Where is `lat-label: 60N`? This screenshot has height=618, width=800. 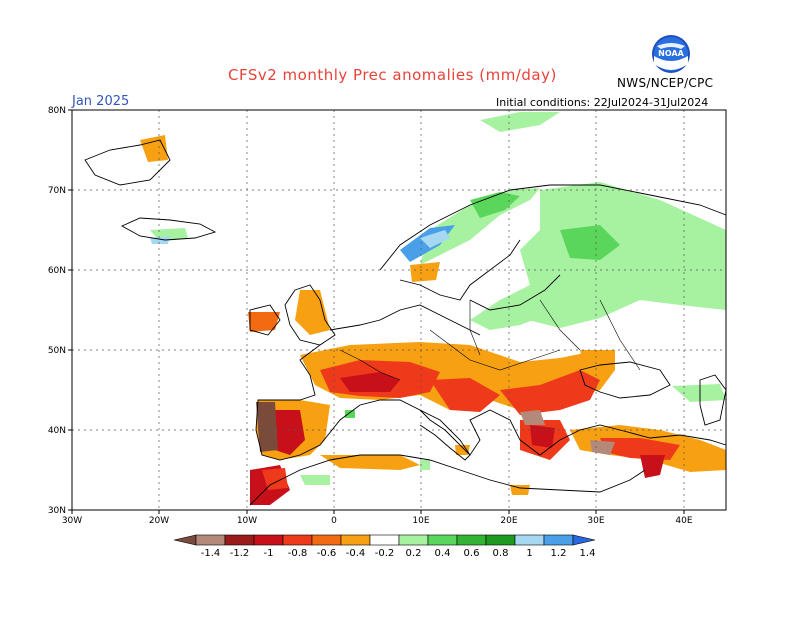 lat-label: 60N is located at coordinates (57, 271).